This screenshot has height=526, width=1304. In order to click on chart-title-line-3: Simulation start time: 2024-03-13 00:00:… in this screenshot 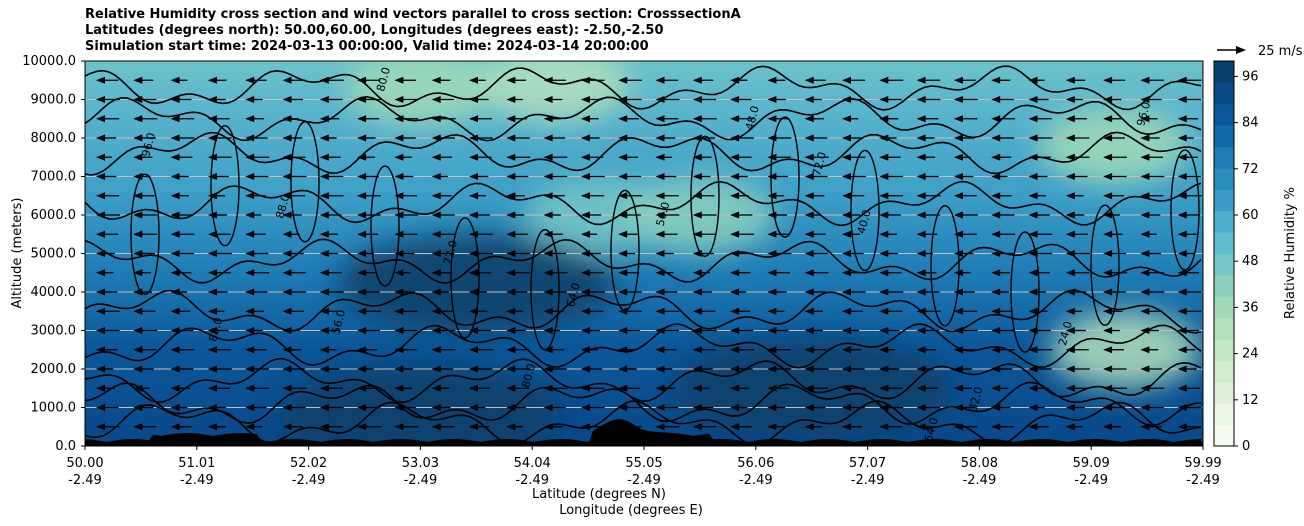, I will do `click(367, 46)`.